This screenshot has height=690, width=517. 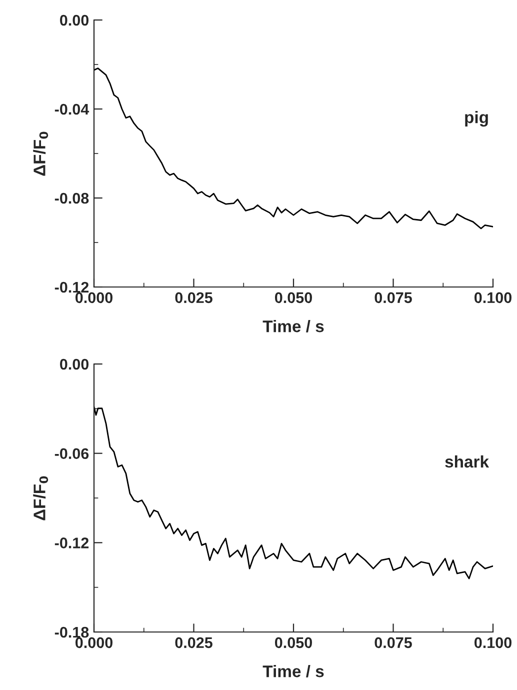 What do you see at coordinates (71, 198) in the screenshot?
I see `y-tick-label: -0.08` at bounding box center [71, 198].